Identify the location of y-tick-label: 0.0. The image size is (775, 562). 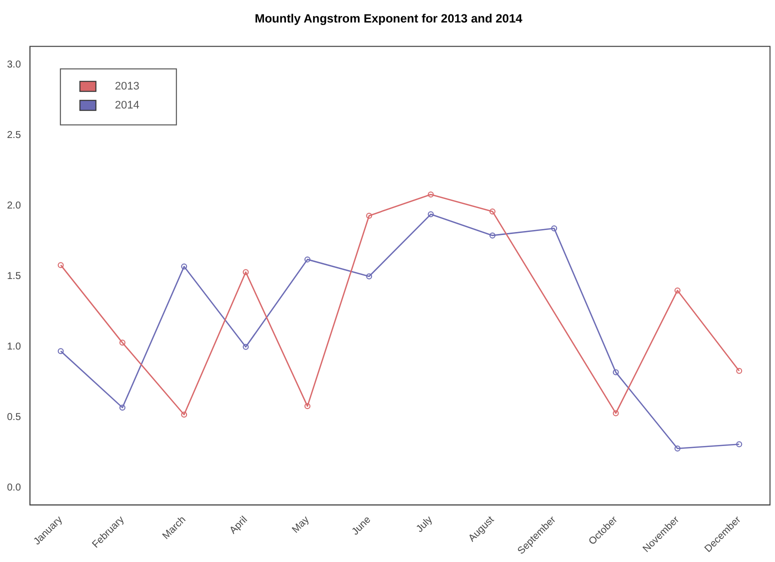
(14, 488).